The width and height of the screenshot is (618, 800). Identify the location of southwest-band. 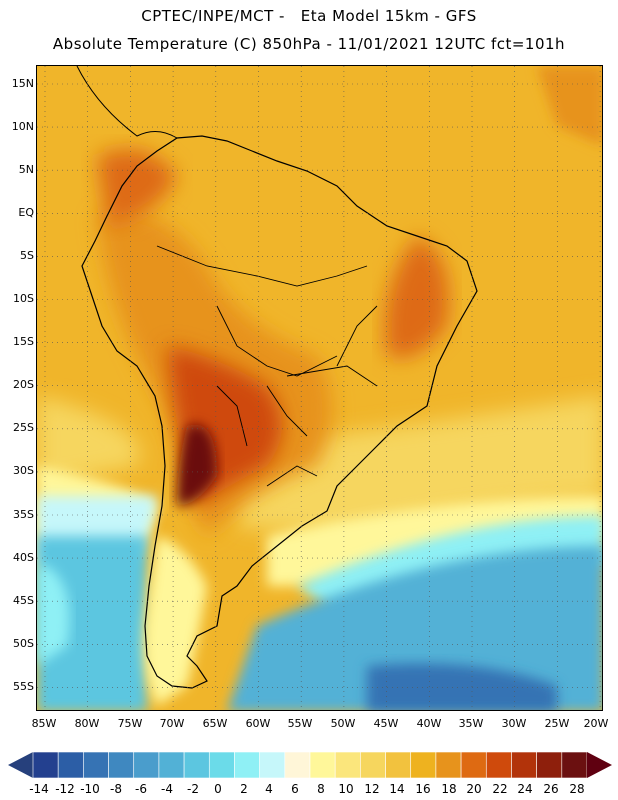
(88, 441).